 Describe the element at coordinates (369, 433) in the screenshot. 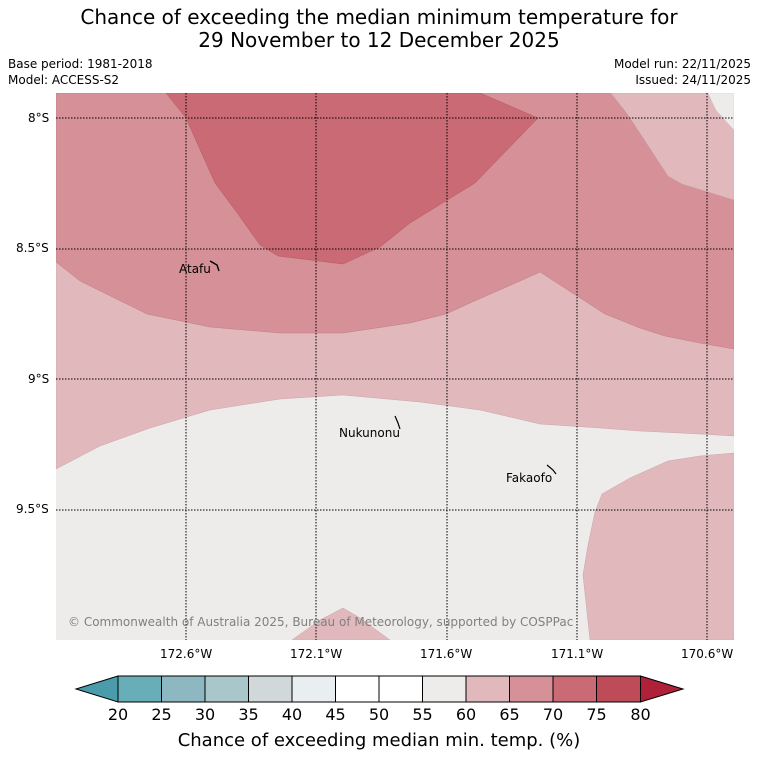

I see `place-nukunonu: Nukunonu` at that location.